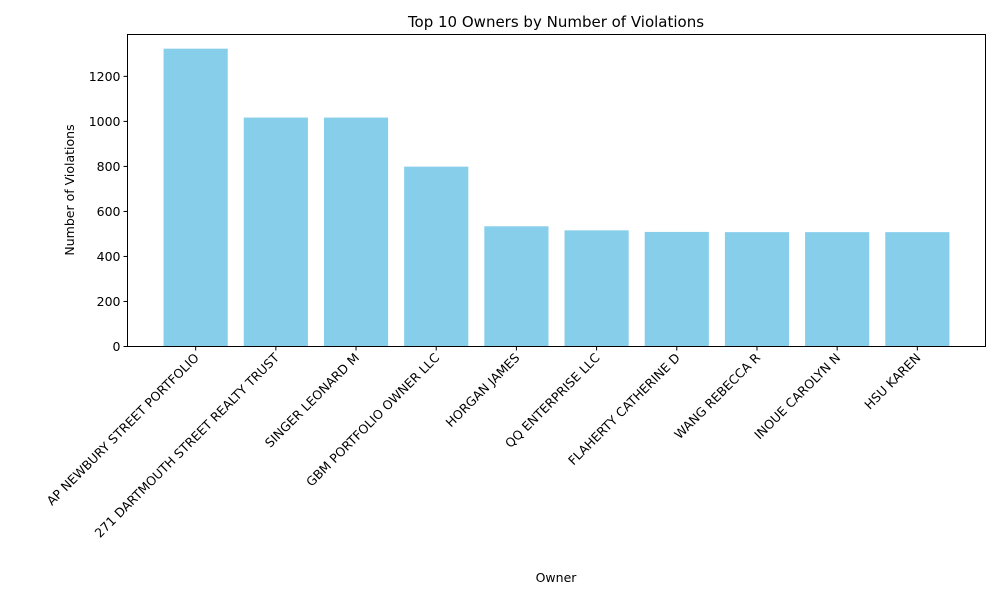  What do you see at coordinates (557, 577) in the screenshot?
I see `x-axis-label: Owner` at bounding box center [557, 577].